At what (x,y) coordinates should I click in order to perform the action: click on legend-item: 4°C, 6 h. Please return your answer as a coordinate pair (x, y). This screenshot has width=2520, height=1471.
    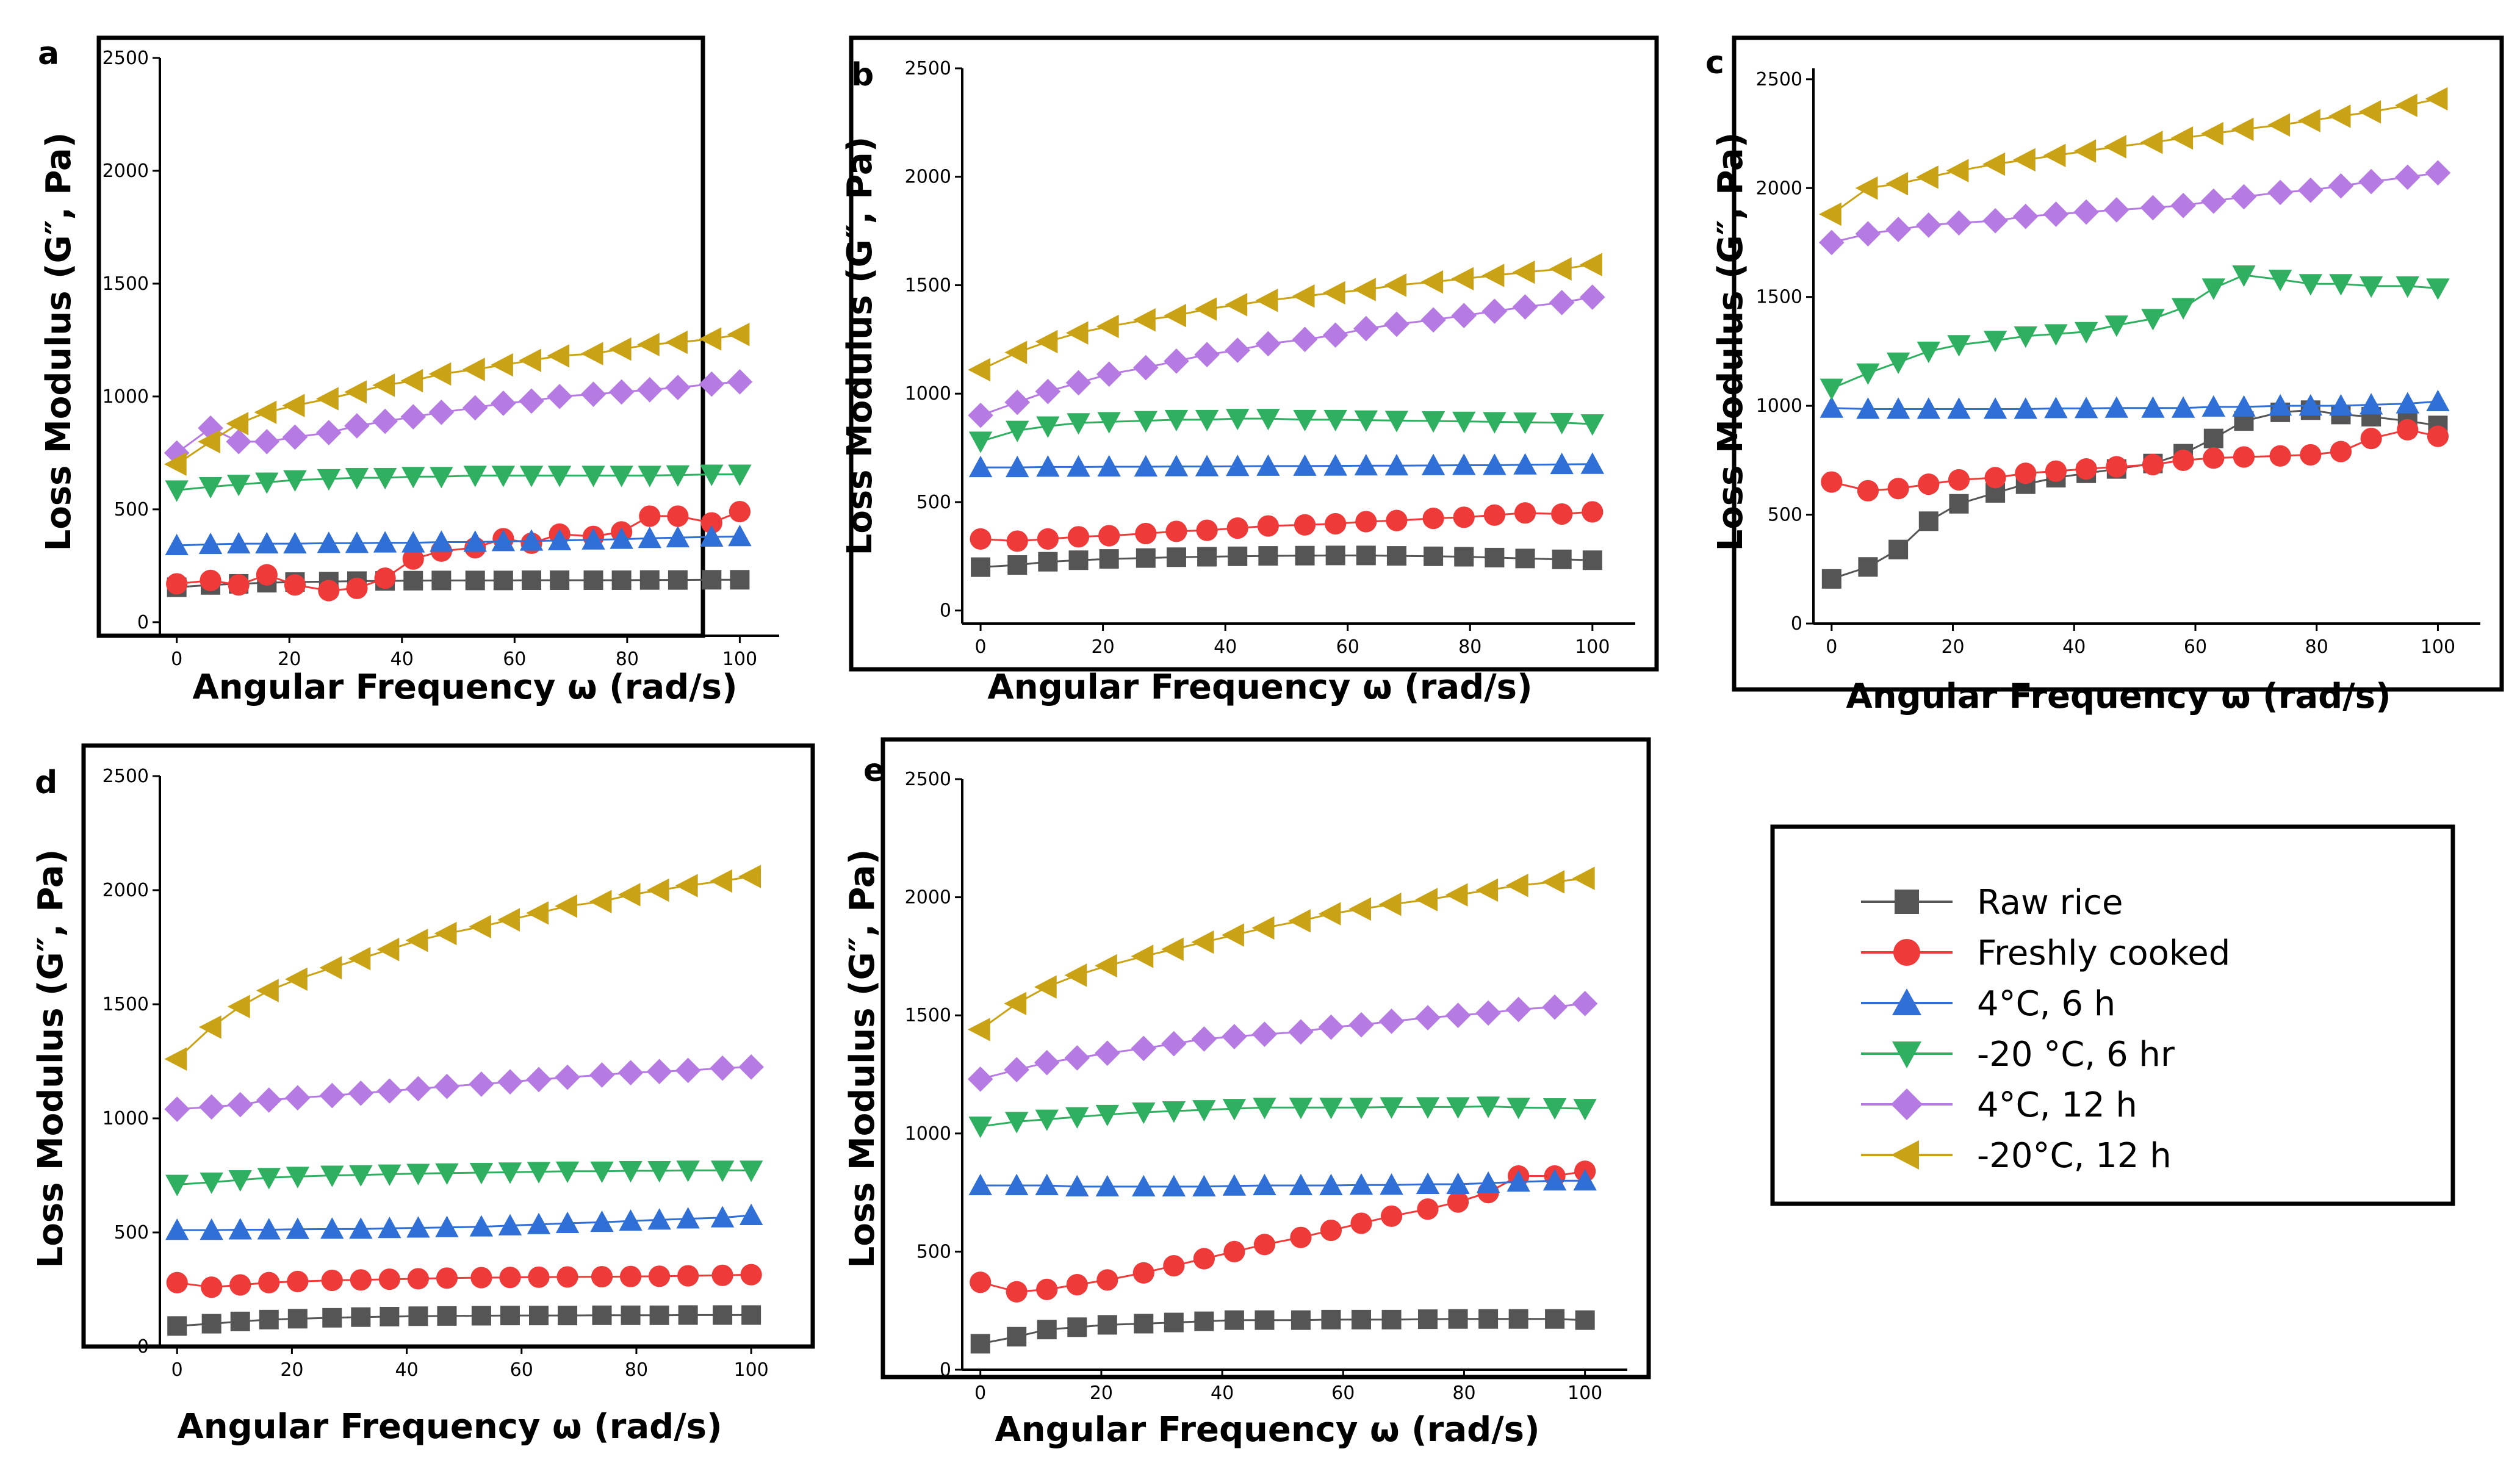
    Looking at the image, I should click on (1988, 1004).